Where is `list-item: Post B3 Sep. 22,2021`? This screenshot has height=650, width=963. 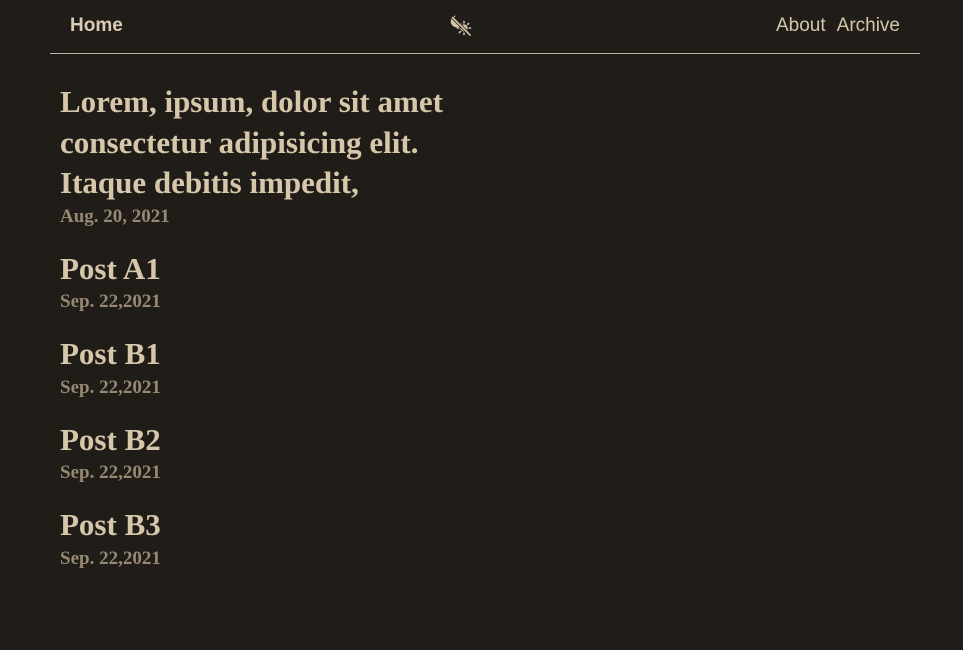
list-item: Post B3 Sep. 22,2021 is located at coordinates (280, 537).